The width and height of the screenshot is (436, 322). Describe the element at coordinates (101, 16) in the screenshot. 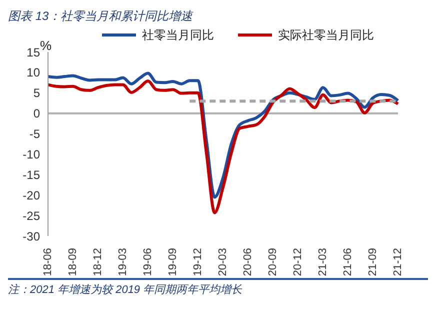

I see `chart-title: 图表 13：社零当月和累计同比增速` at that location.